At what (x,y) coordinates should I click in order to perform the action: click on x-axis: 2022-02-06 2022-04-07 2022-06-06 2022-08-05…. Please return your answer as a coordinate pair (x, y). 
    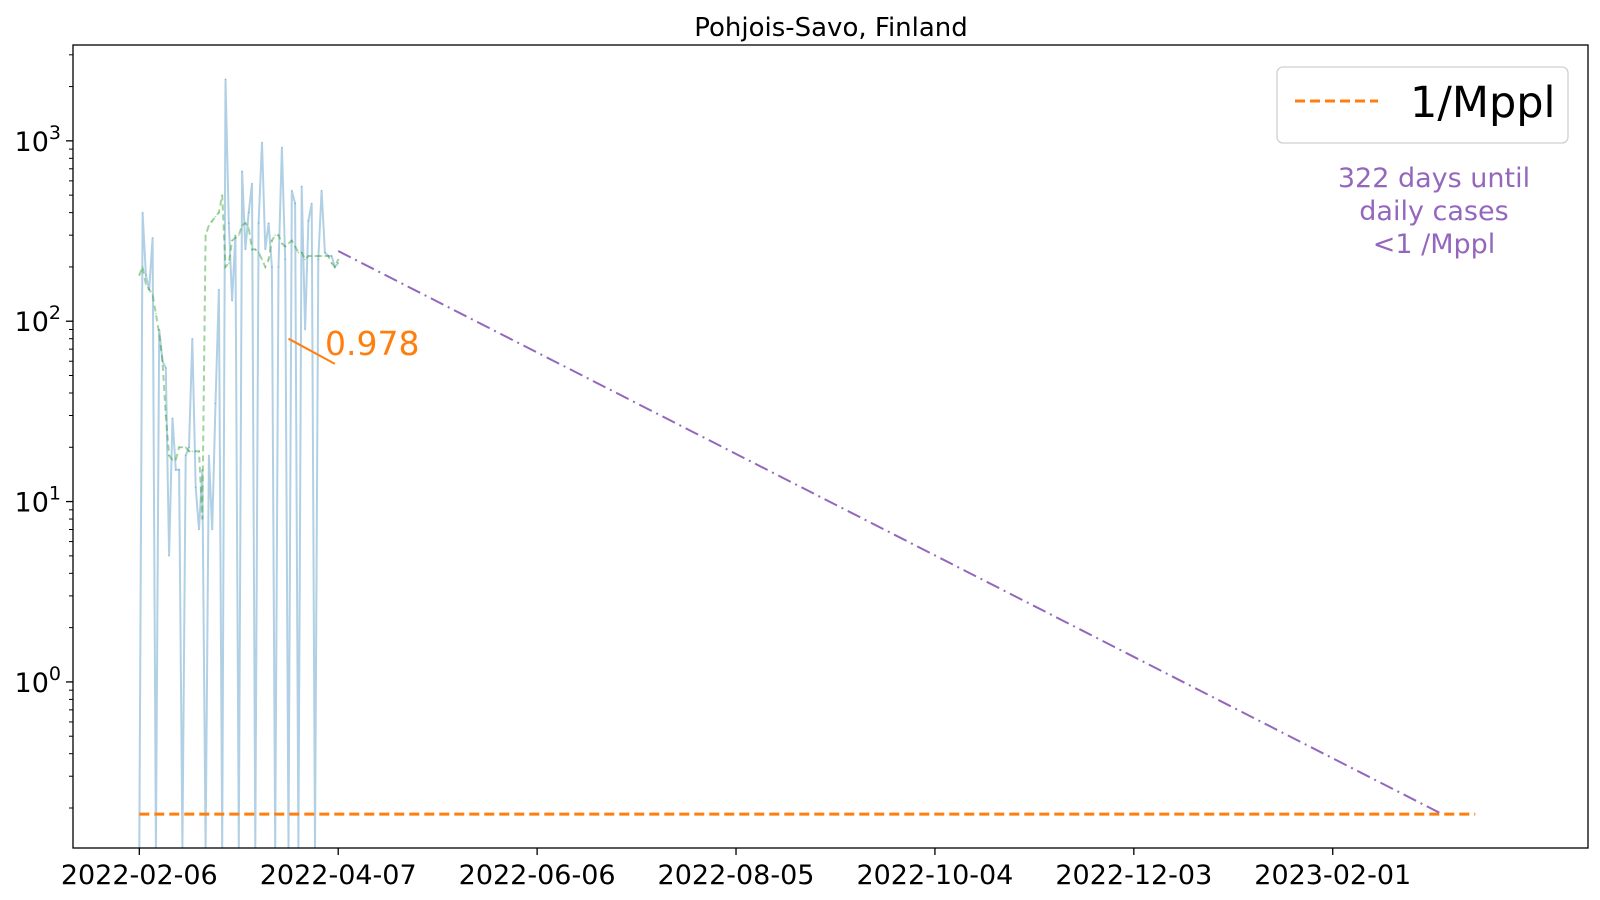
    Looking at the image, I should click on (736, 869).